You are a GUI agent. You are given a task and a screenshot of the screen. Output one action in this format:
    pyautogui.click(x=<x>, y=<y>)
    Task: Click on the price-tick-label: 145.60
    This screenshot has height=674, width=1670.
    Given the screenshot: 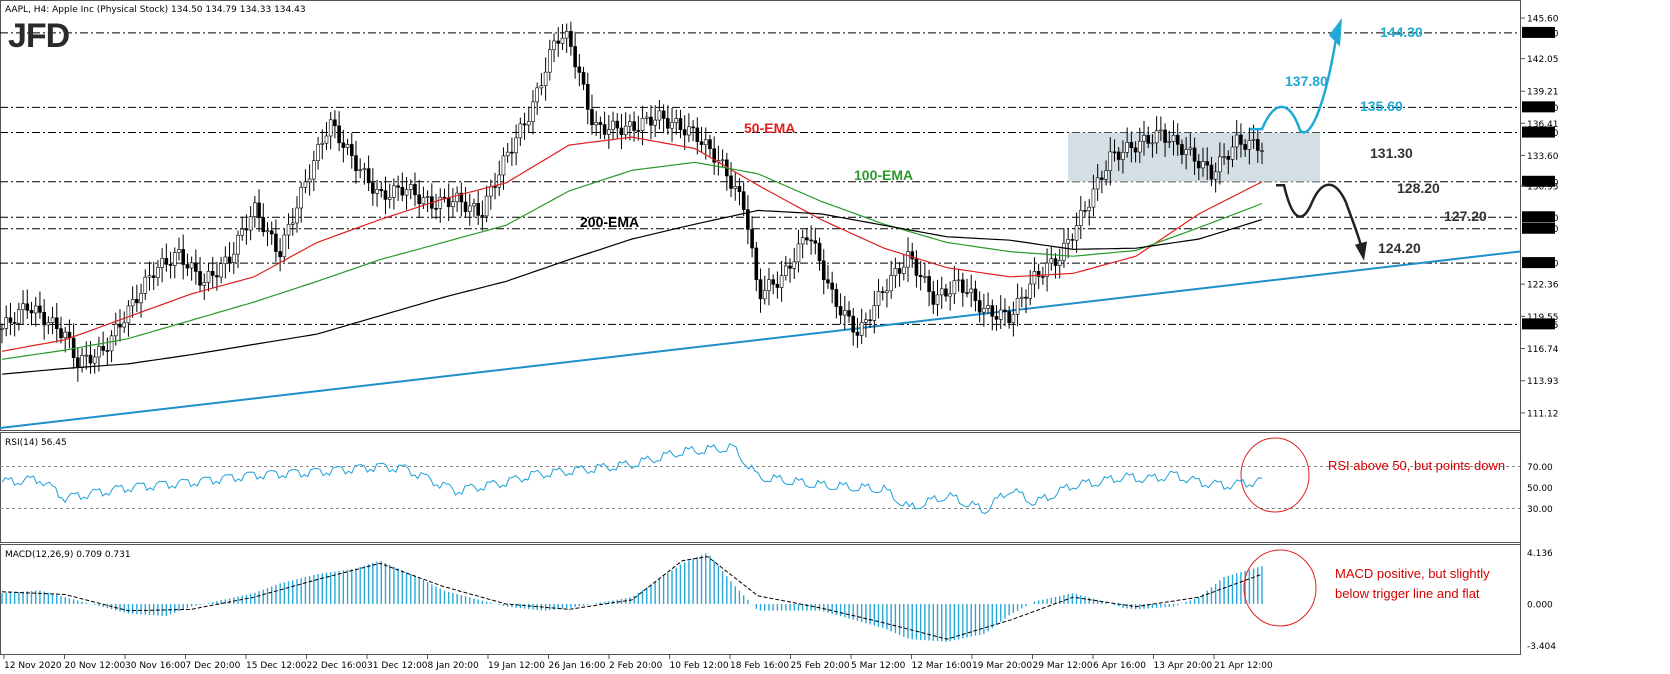 What is the action you would take?
    pyautogui.click(x=1543, y=20)
    